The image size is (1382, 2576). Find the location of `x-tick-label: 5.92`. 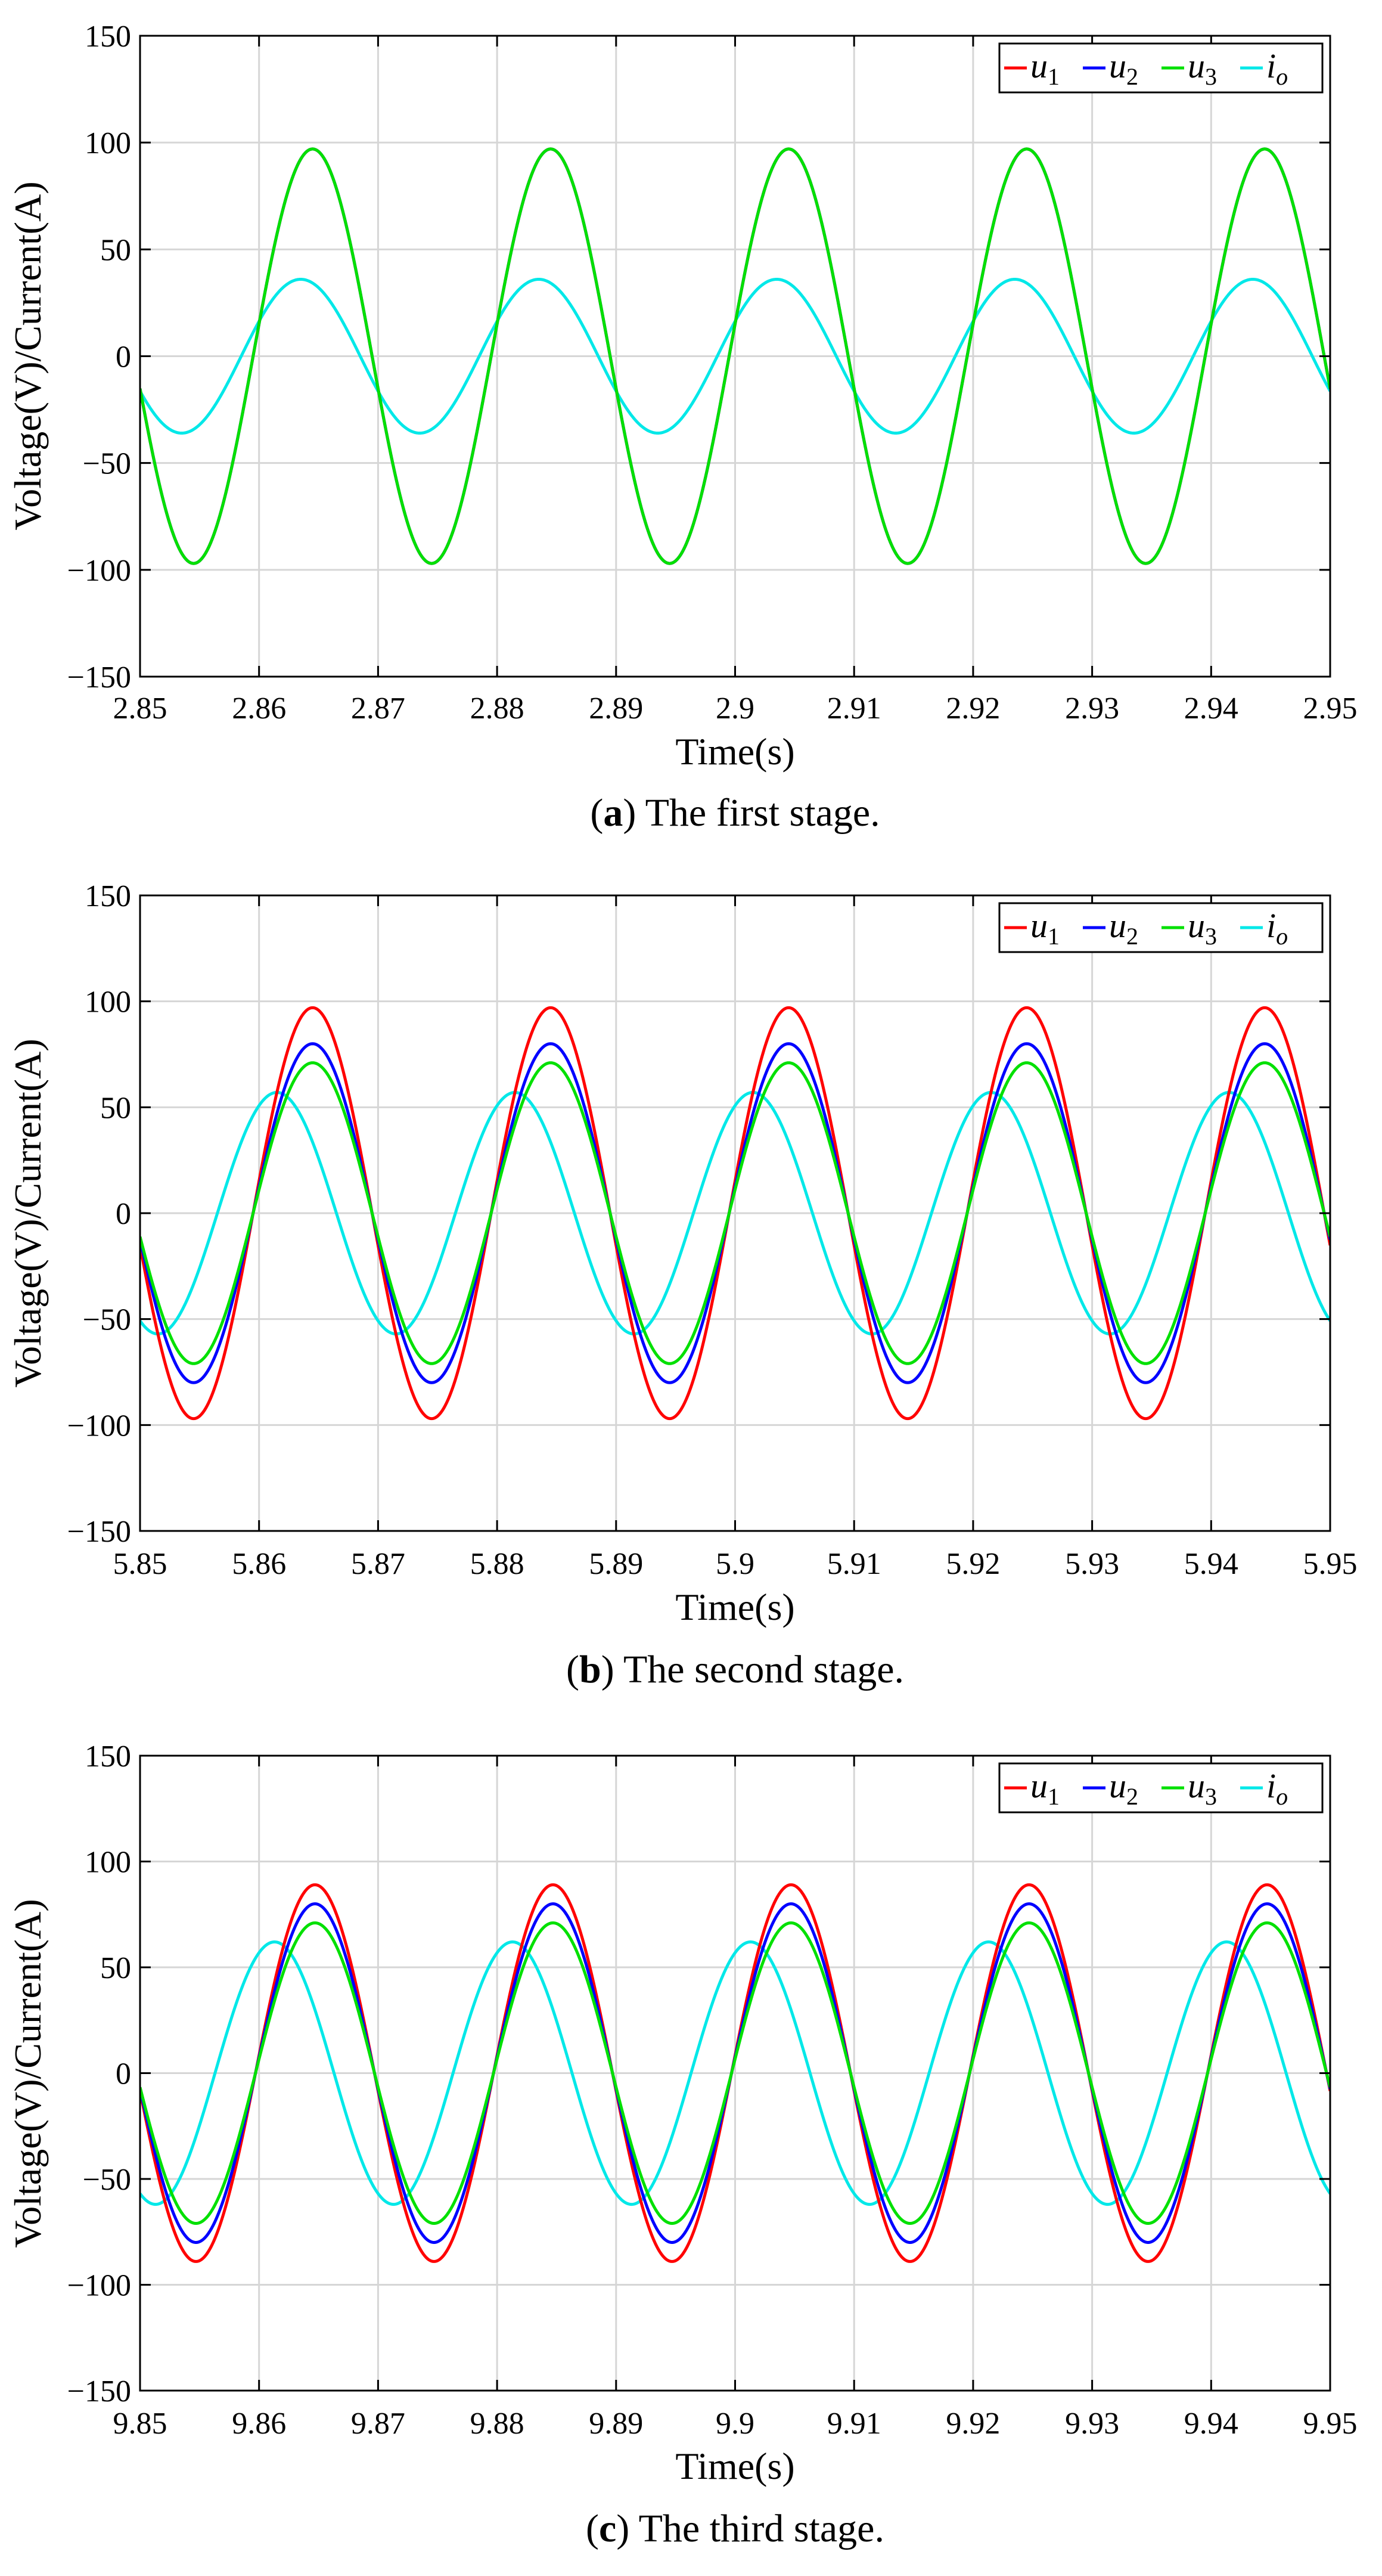

x-tick-label: 5.92 is located at coordinates (973, 1564).